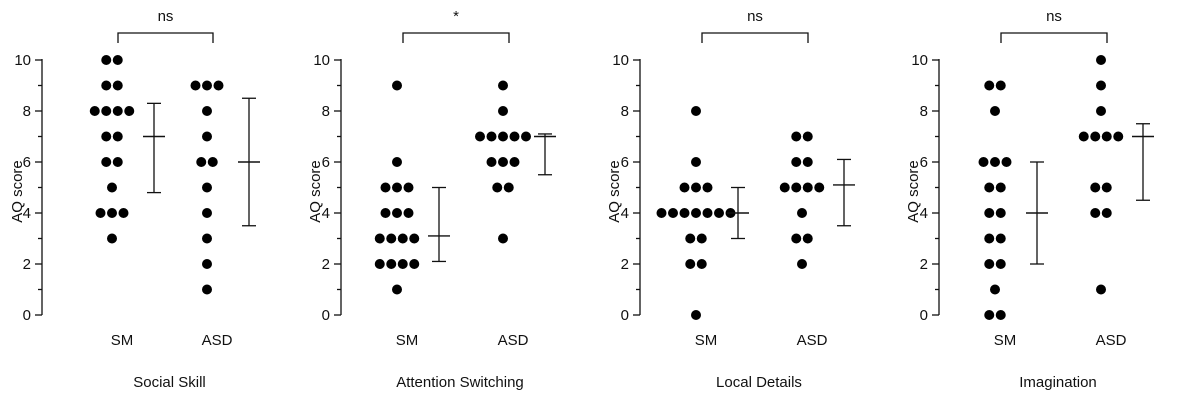 The image size is (1177, 396). What do you see at coordinates (326, 315) in the screenshot?
I see `y-tick-label: 0` at bounding box center [326, 315].